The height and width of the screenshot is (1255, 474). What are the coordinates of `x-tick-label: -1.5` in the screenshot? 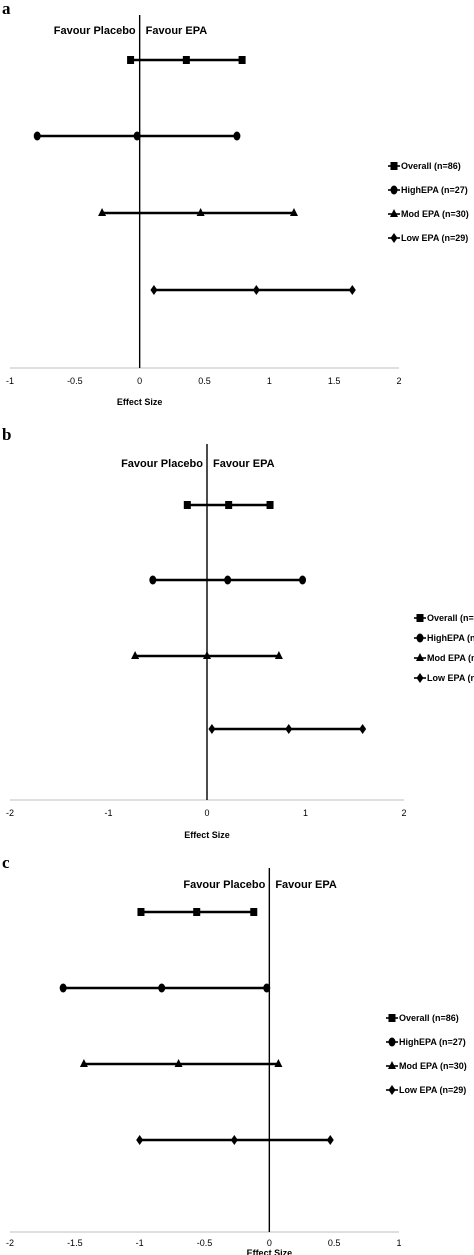 It's located at (75, 1243).